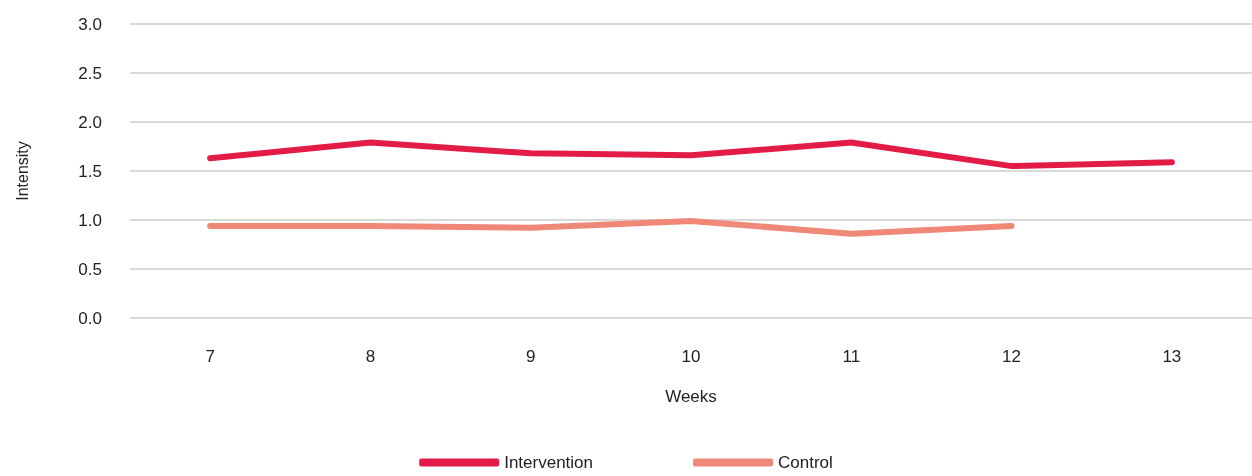 This screenshot has width=1252, height=476. What do you see at coordinates (805, 462) in the screenshot?
I see `legend-label: Control` at bounding box center [805, 462].